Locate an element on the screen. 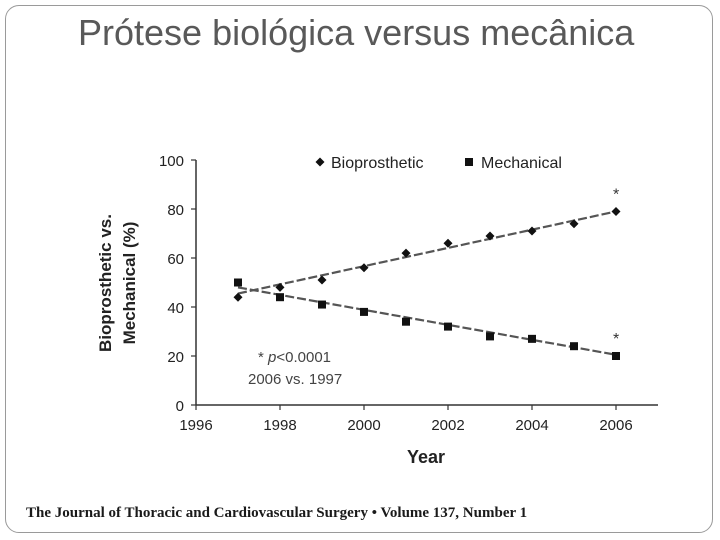 Image resolution: width=720 pixels, height=540 pixels. x-tick-label: 2000 is located at coordinates (363, 425).